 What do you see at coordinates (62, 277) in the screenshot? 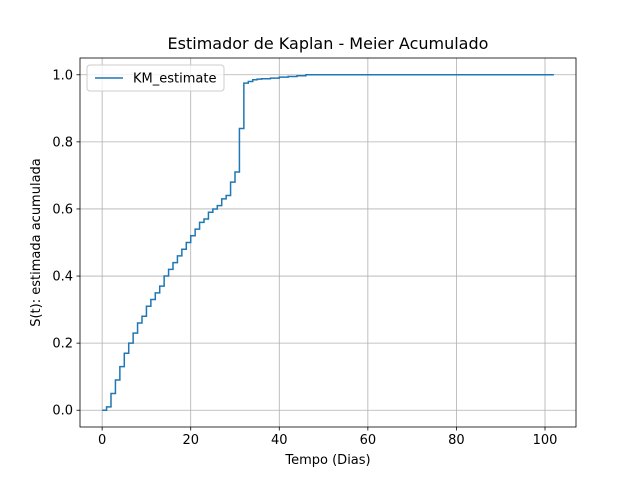
I see `y-tick-label: 0.4` at bounding box center [62, 277].